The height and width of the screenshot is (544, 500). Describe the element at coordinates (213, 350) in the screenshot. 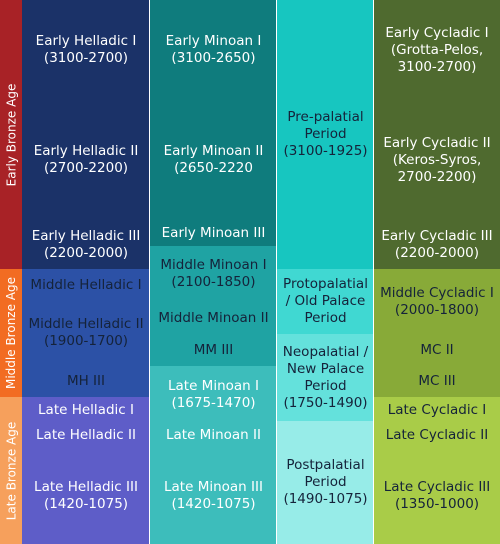

I see `cell-mm-3: MM III` at that location.